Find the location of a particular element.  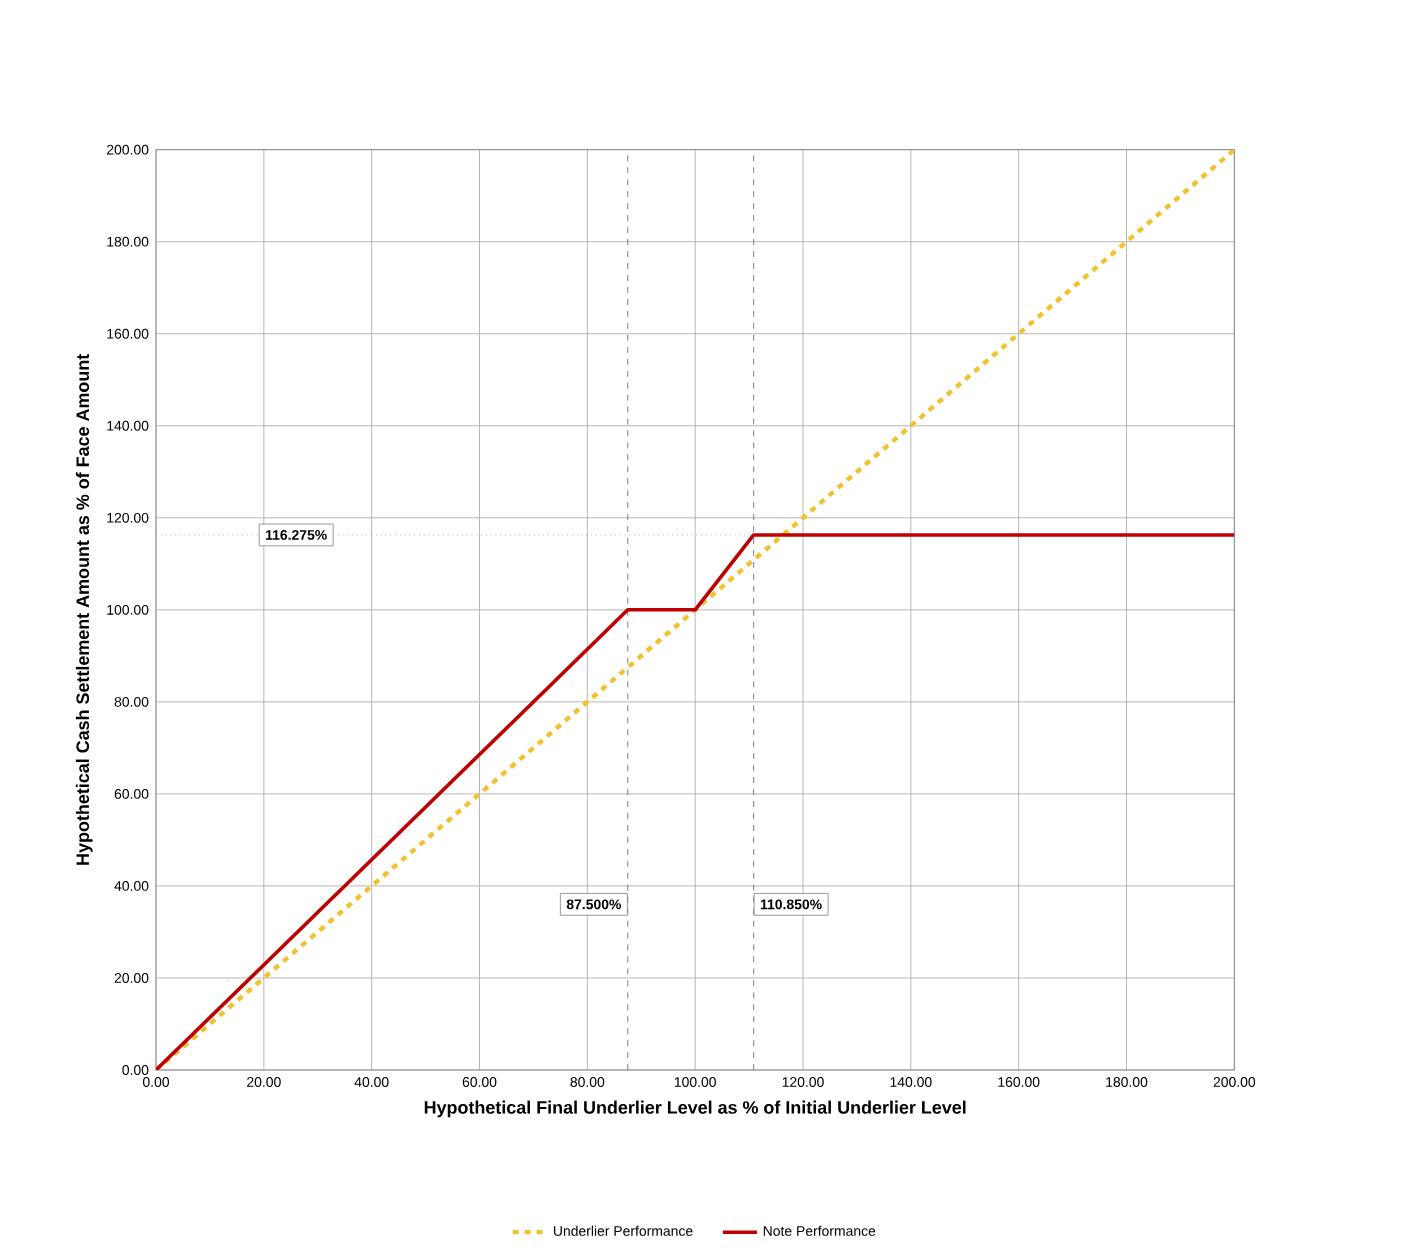

x-axis-title: Hypothetical Final Underlier Level as % of Initial Underlier Level is located at coordinates (695, 1109).